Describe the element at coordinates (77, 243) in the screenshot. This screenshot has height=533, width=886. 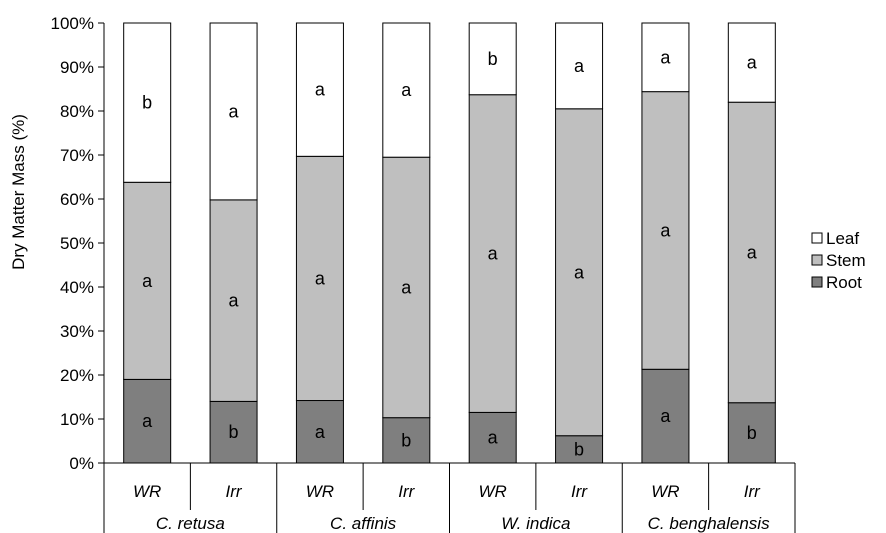
I see `y-tick-label: 50%` at that location.